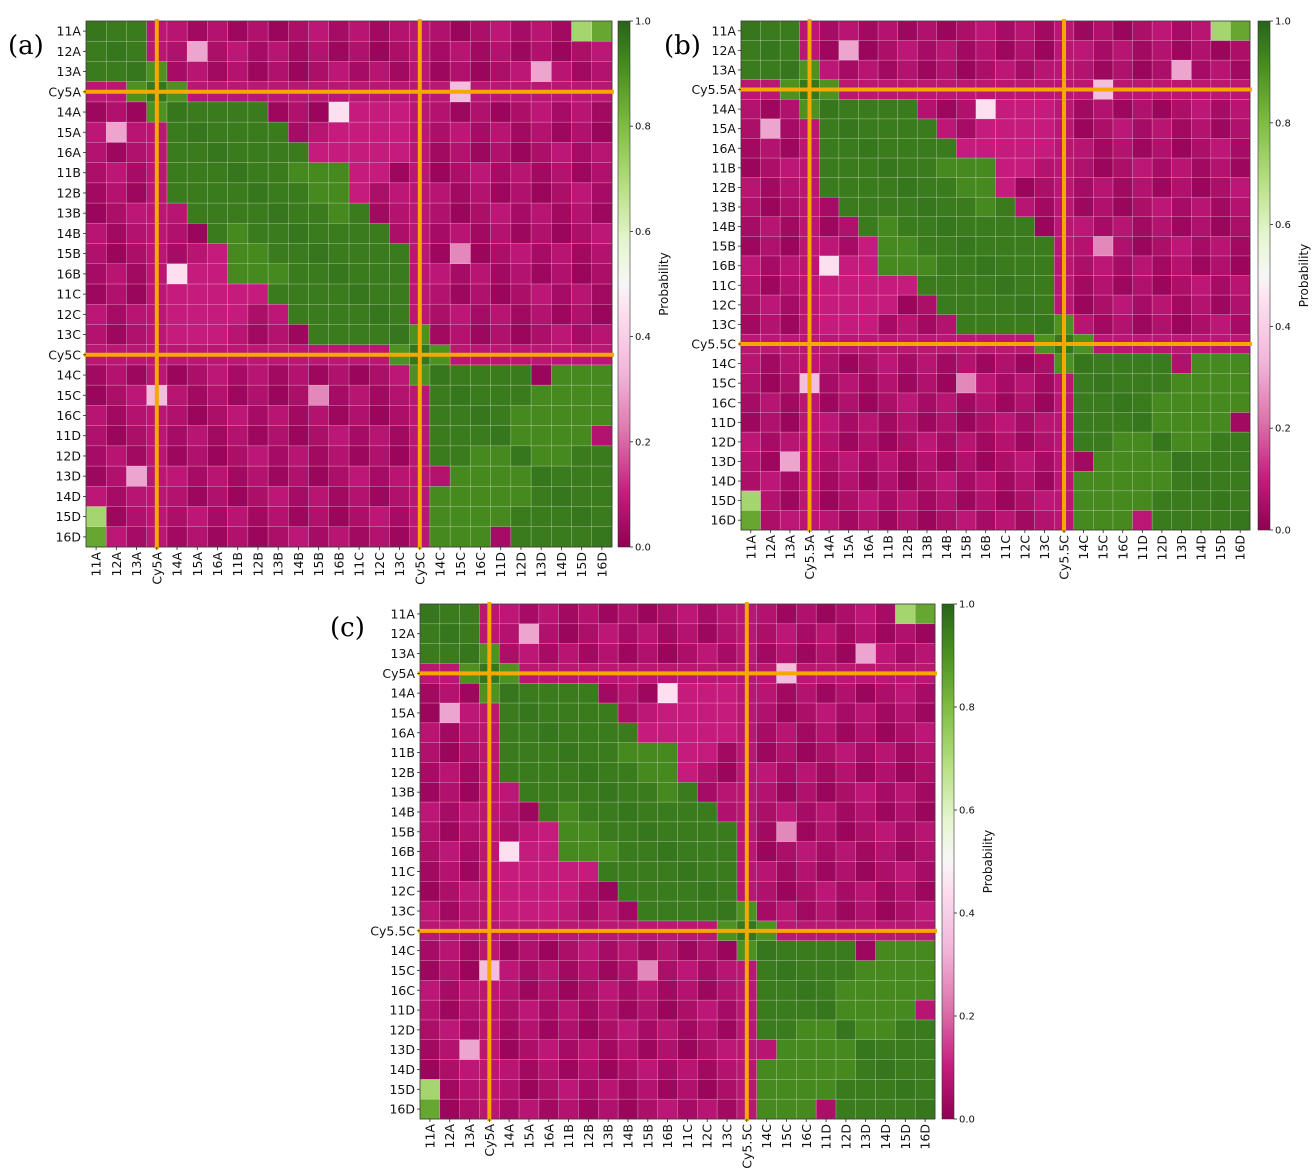 The image size is (1312, 1172). Describe the element at coordinates (237, 564) in the screenshot. I see `x-tick-label: 11B` at that location.